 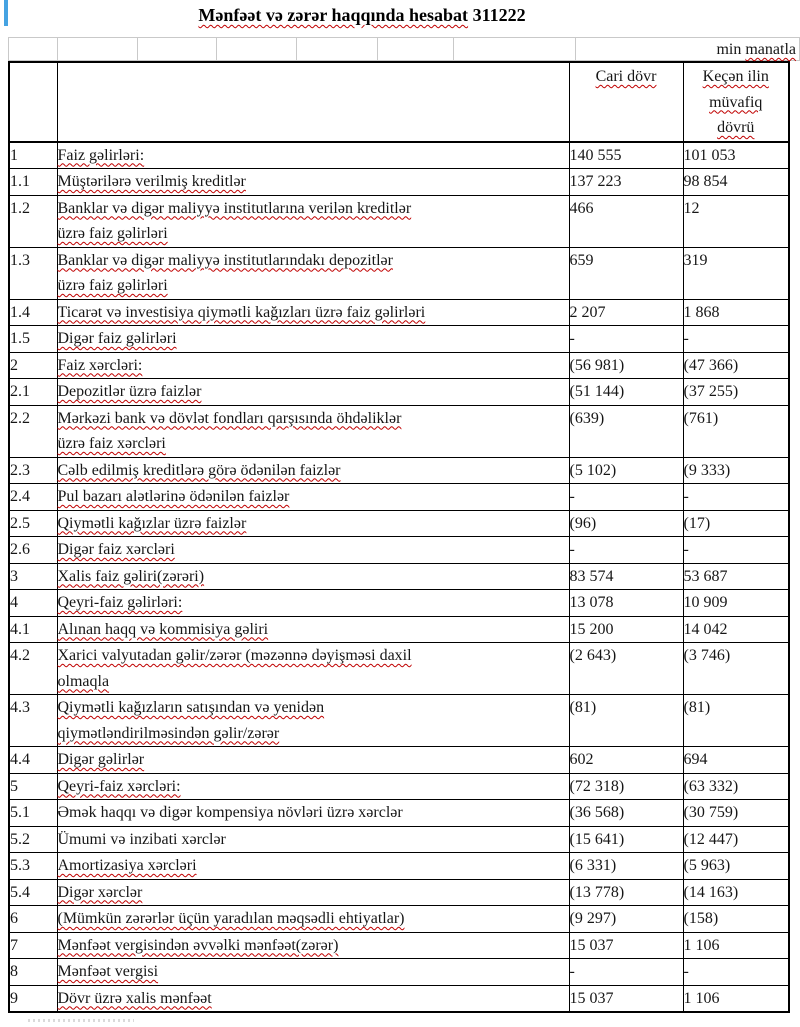 What do you see at coordinates (33, 365) in the screenshot?
I see `row-number-cell: 2` at bounding box center [33, 365].